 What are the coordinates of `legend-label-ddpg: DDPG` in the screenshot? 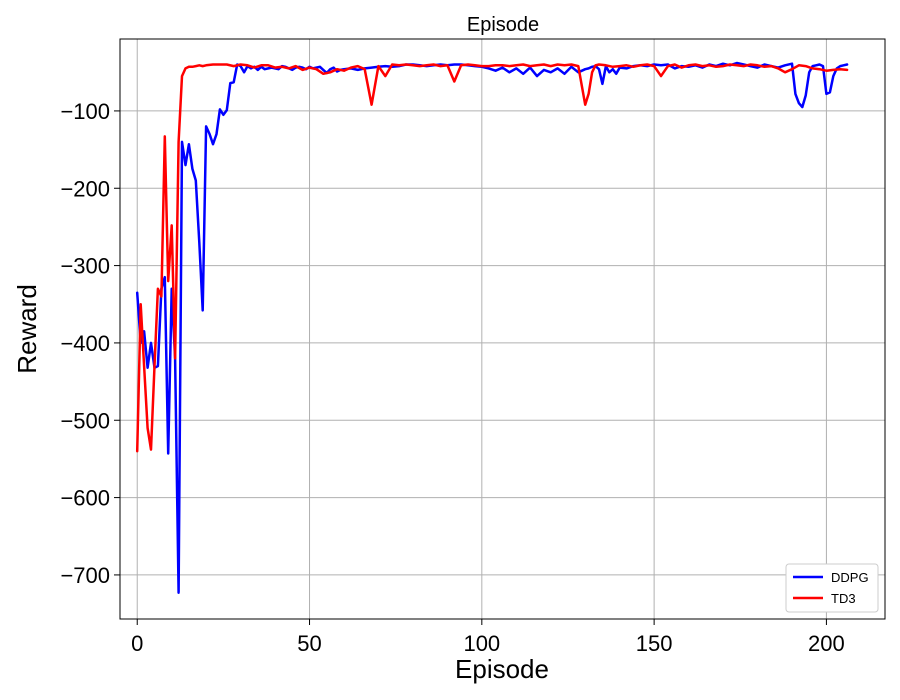 It's located at (850, 577).